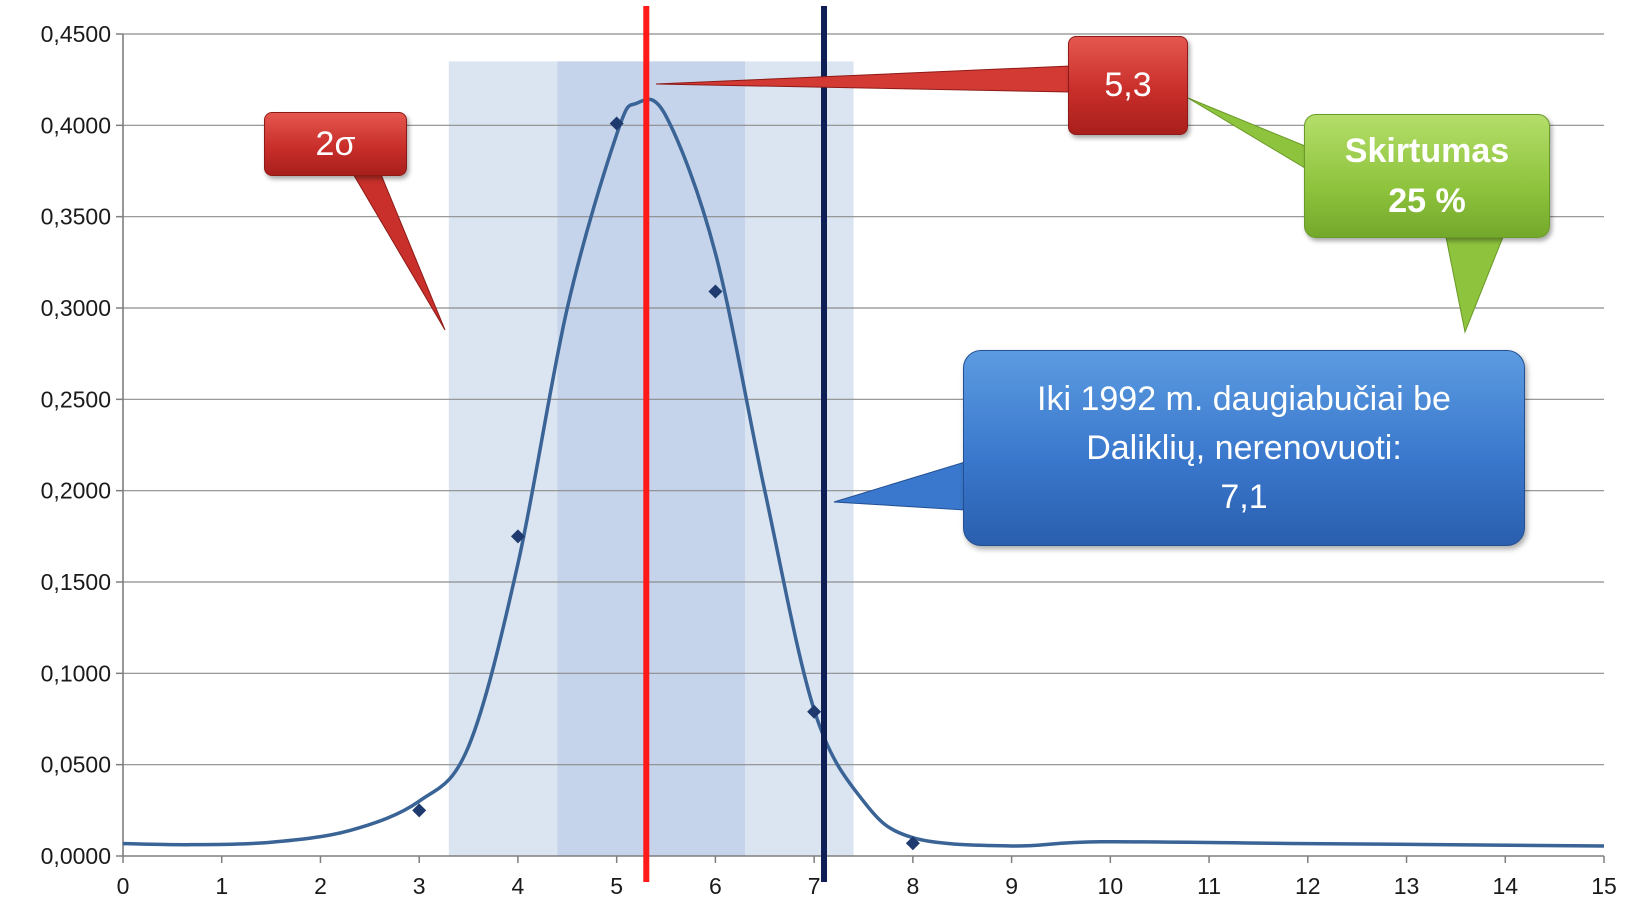 This screenshot has width=1642, height=916. I want to click on difference-callout-value: 25 %, so click(1427, 201).